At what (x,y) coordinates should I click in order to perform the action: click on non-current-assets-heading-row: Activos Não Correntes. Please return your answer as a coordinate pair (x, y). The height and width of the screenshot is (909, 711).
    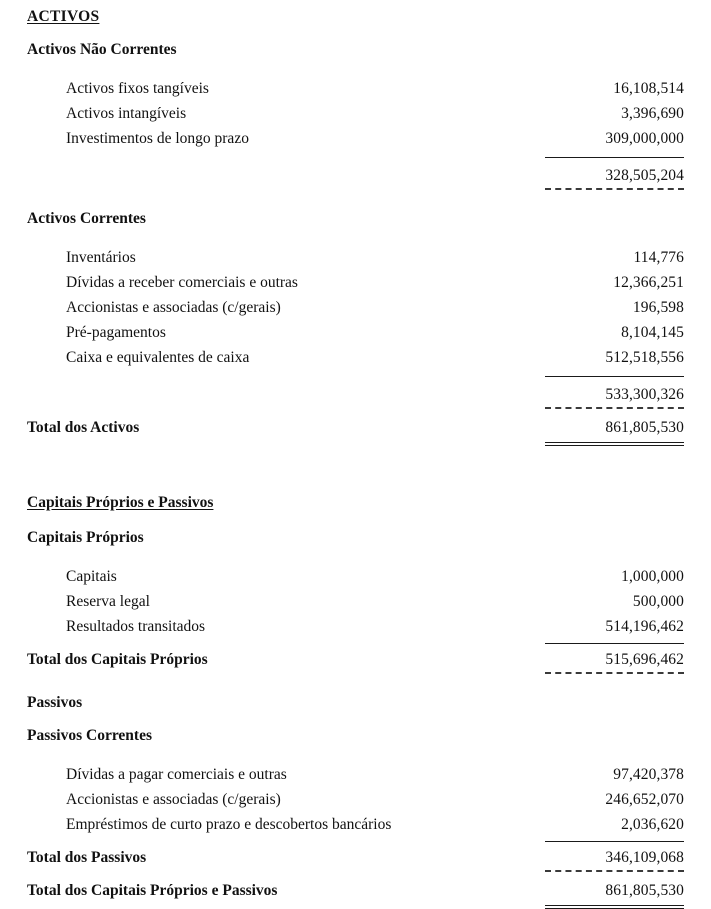
    Looking at the image, I should click on (355, 49).